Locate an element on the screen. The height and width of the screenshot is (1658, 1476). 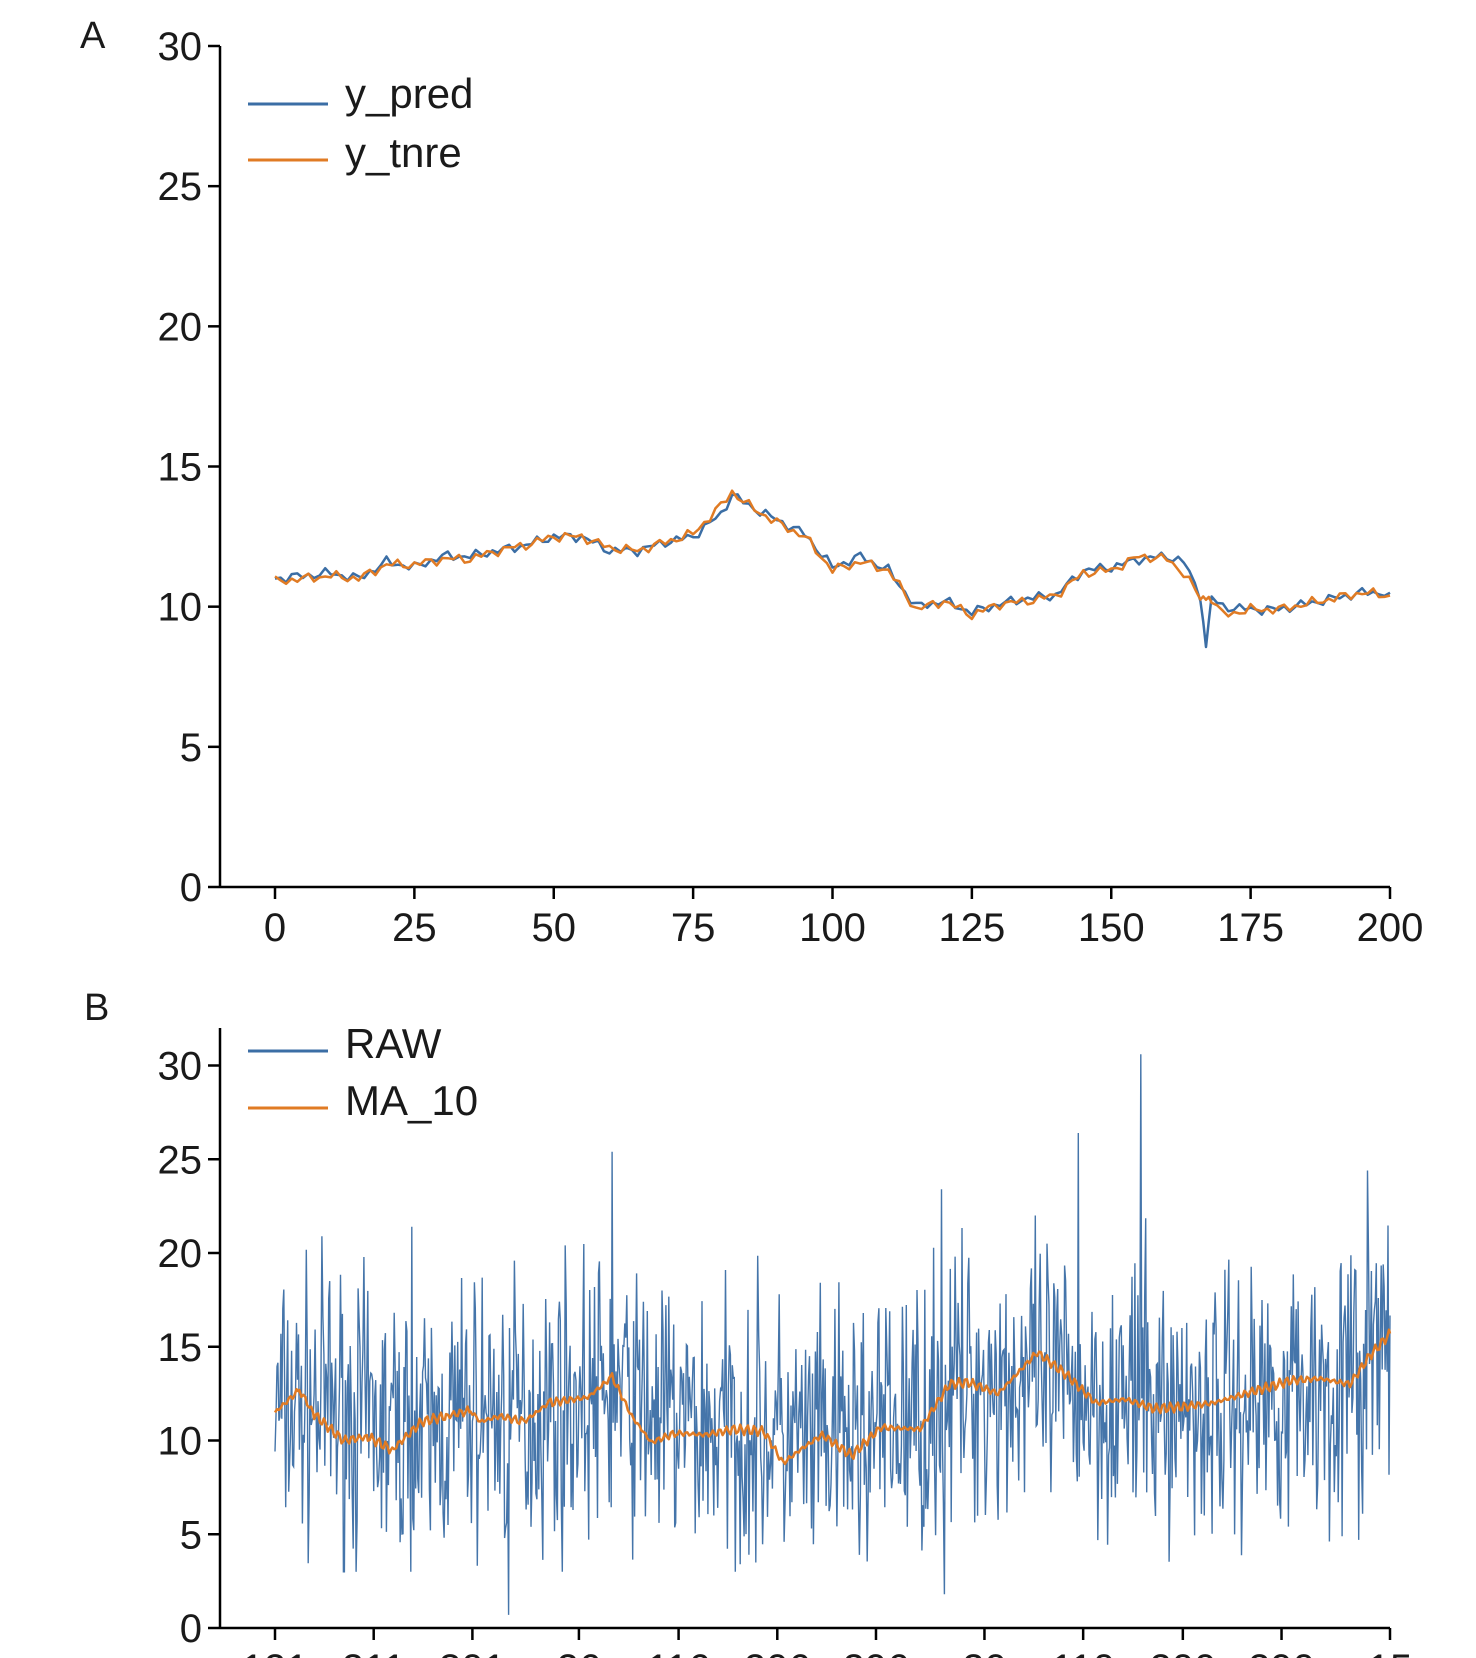
x-tick-label: 100 is located at coordinates (832, 928).